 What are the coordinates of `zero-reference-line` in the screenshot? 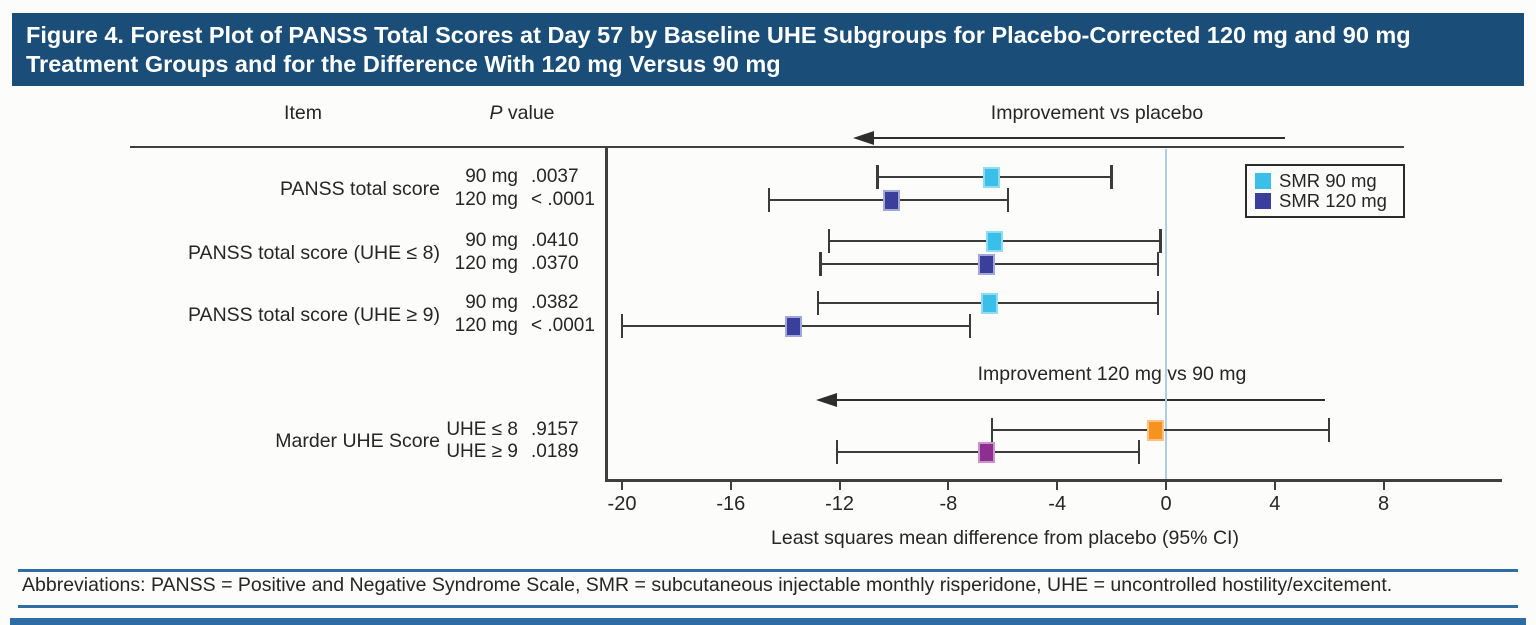 It's located at (1166, 314).